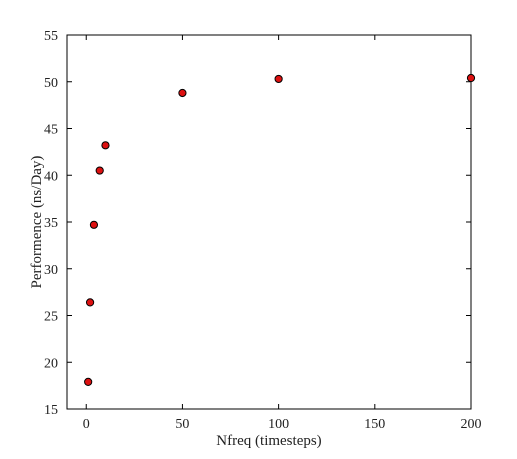  Describe the element at coordinates (471, 424) in the screenshot. I see `x-tick-label: 200` at that location.